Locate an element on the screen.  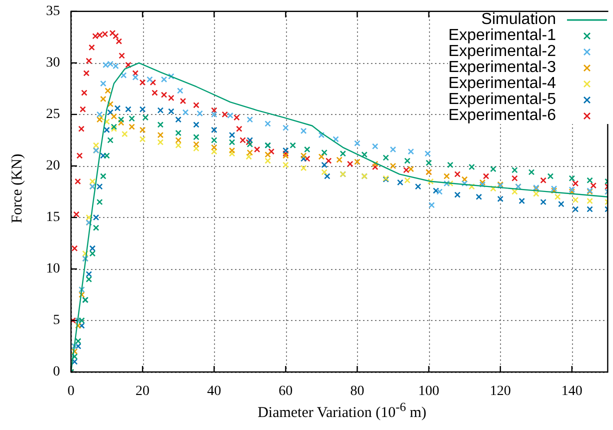
legend-label: Experimental-3 is located at coordinates (502, 67).